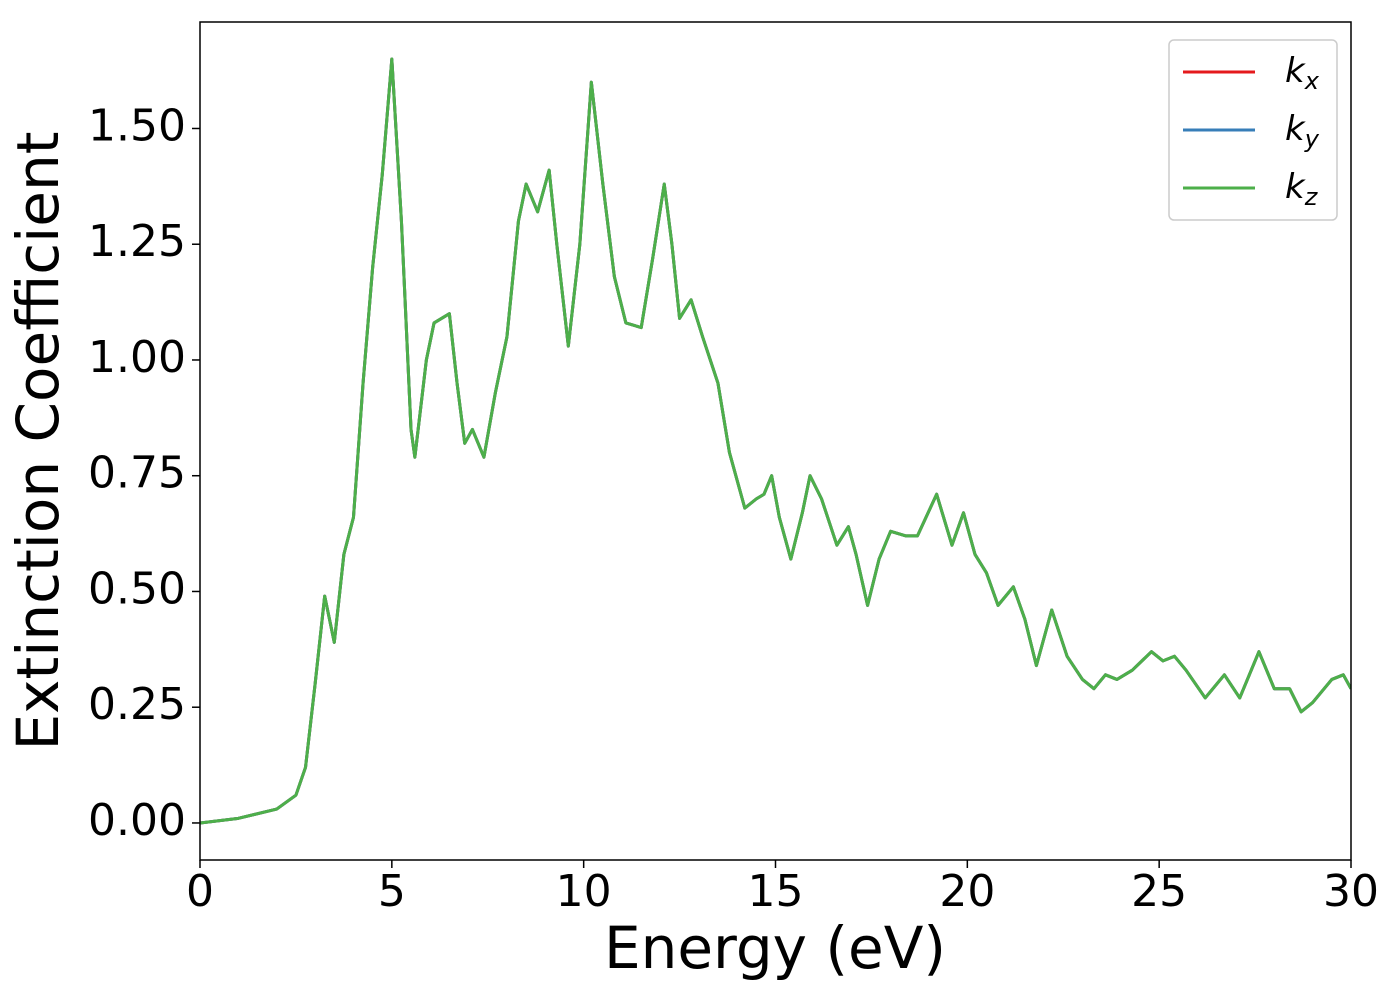 This screenshot has height=1000, width=1400. I want to click on y-tick-label: 0.50, so click(137, 588).